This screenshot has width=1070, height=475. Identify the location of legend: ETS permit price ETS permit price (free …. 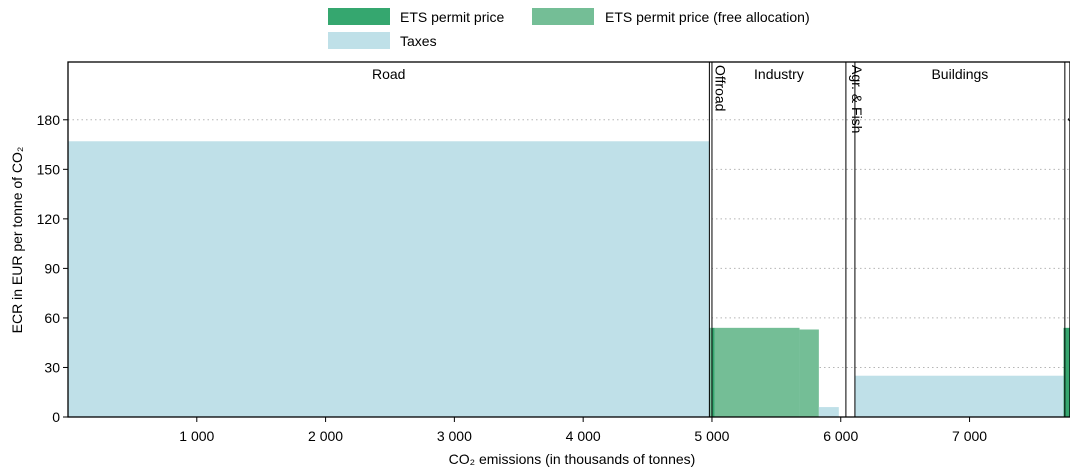
(569, 28).